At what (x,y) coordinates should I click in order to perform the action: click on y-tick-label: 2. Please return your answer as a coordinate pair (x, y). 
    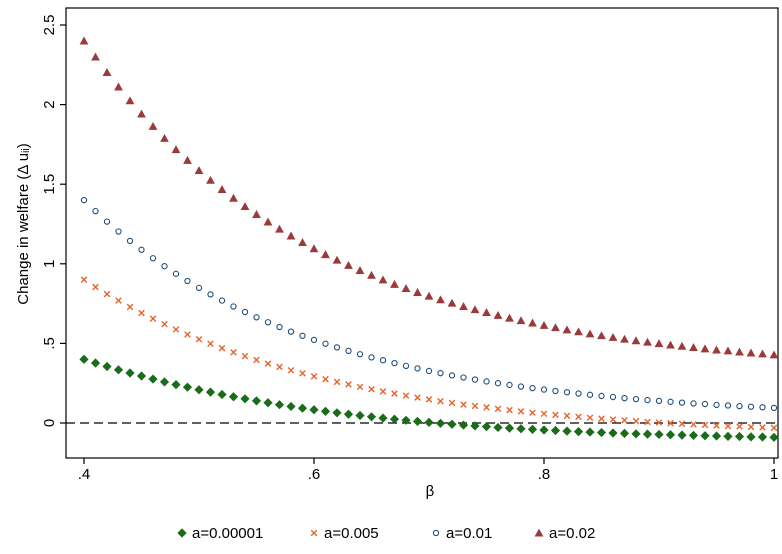
    Looking at the image, I should click on (49, 104).